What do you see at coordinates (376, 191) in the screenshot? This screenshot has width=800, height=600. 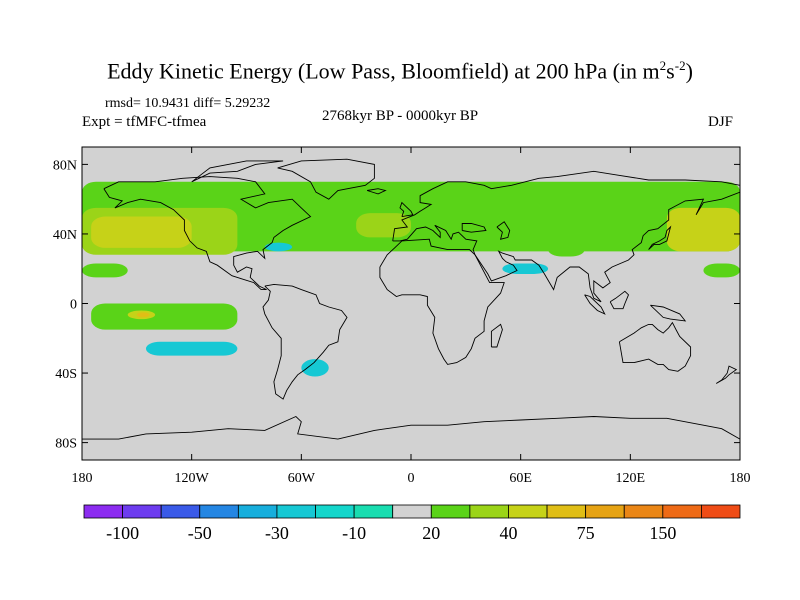 I see `iceland-coast` at bounding box center [376, 191].